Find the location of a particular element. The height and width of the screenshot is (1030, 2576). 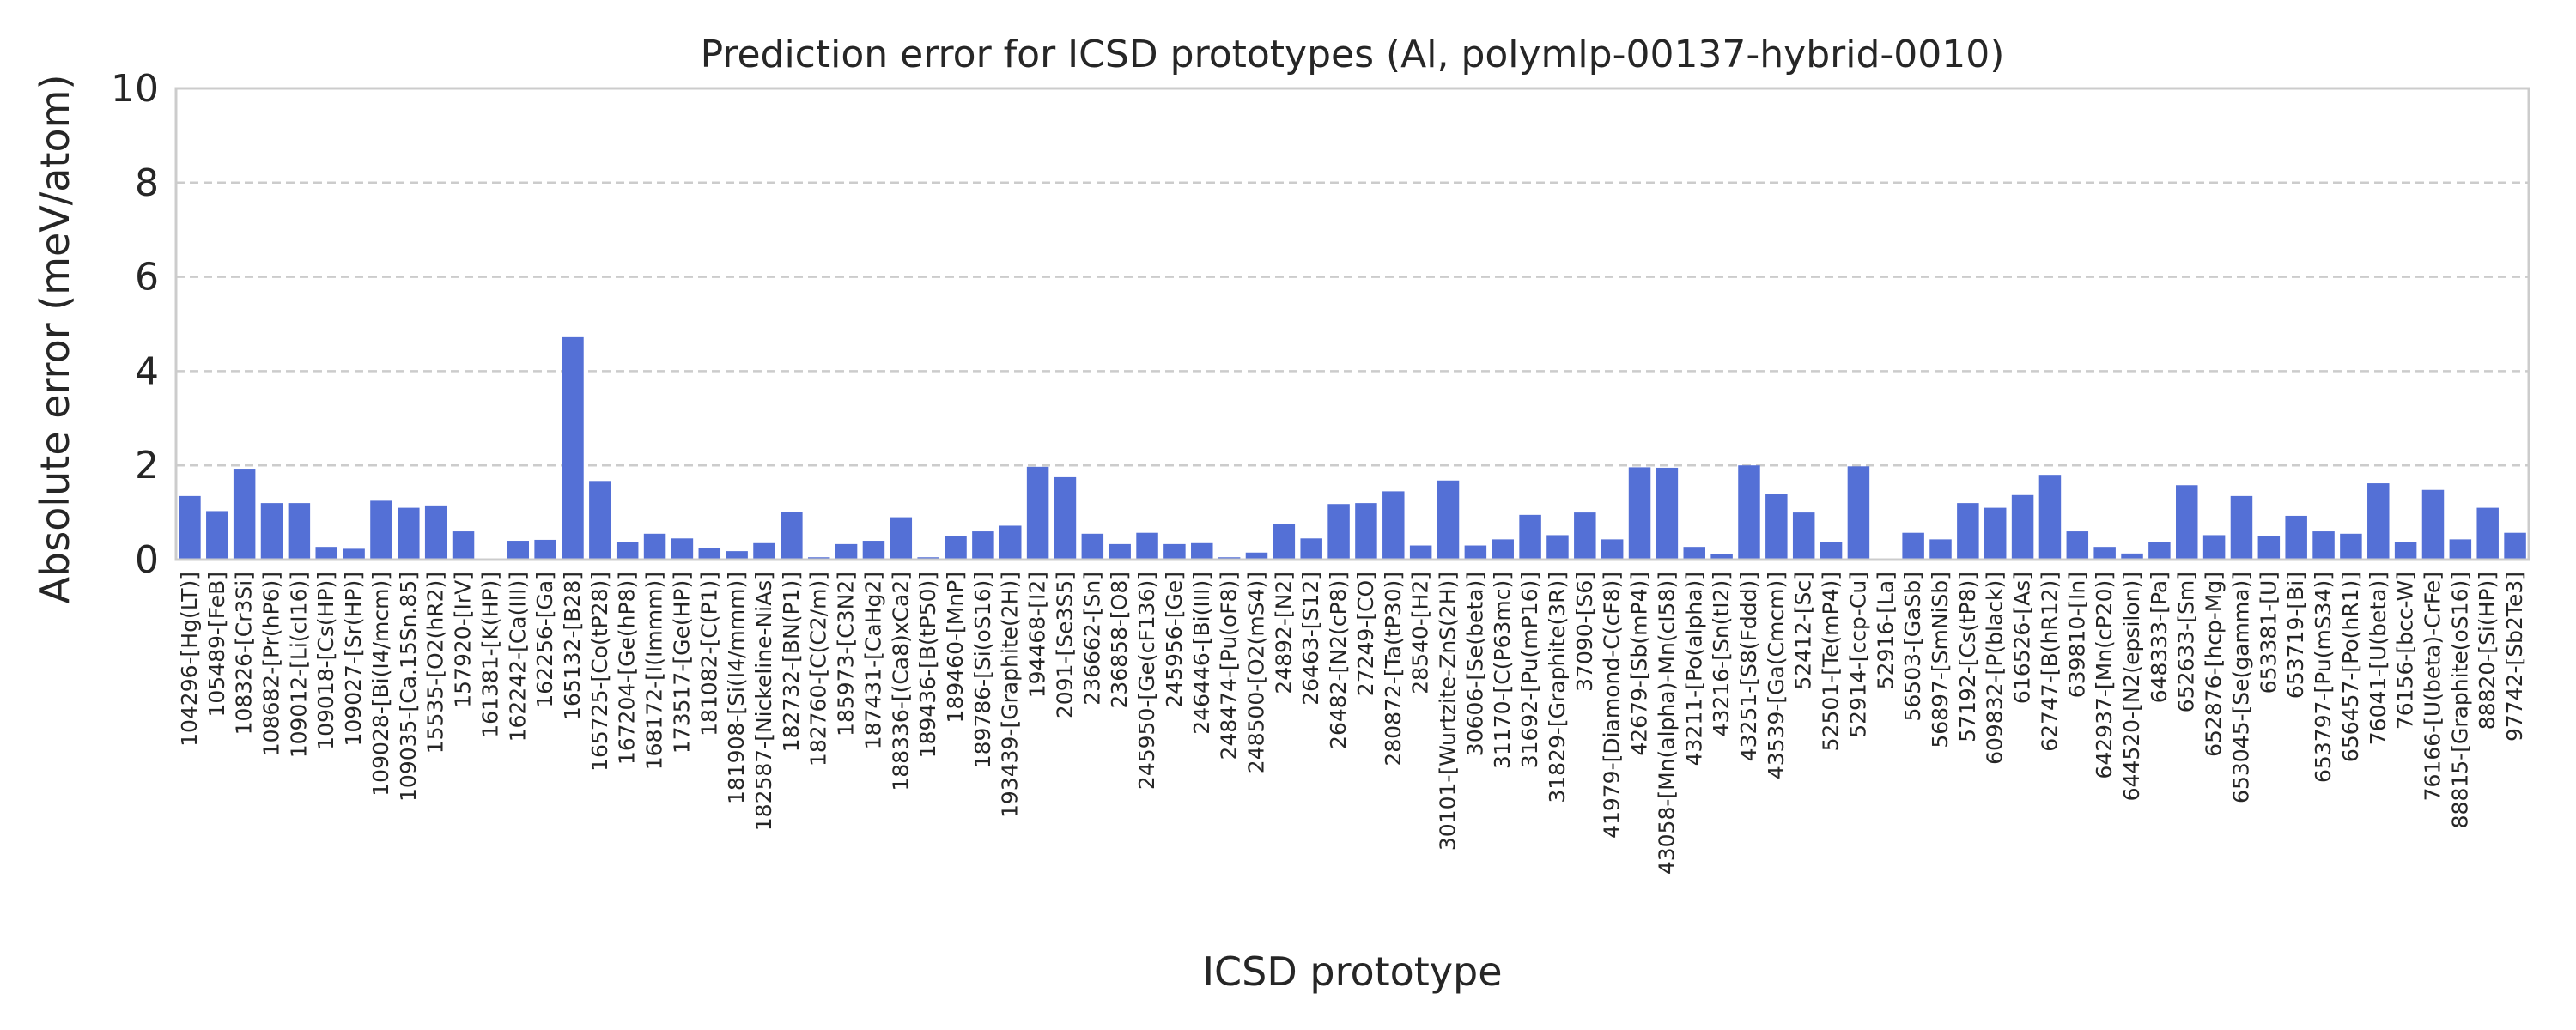

x-tick-label: 182760-[C(C2/m)] is located at coordinates (819, 669).